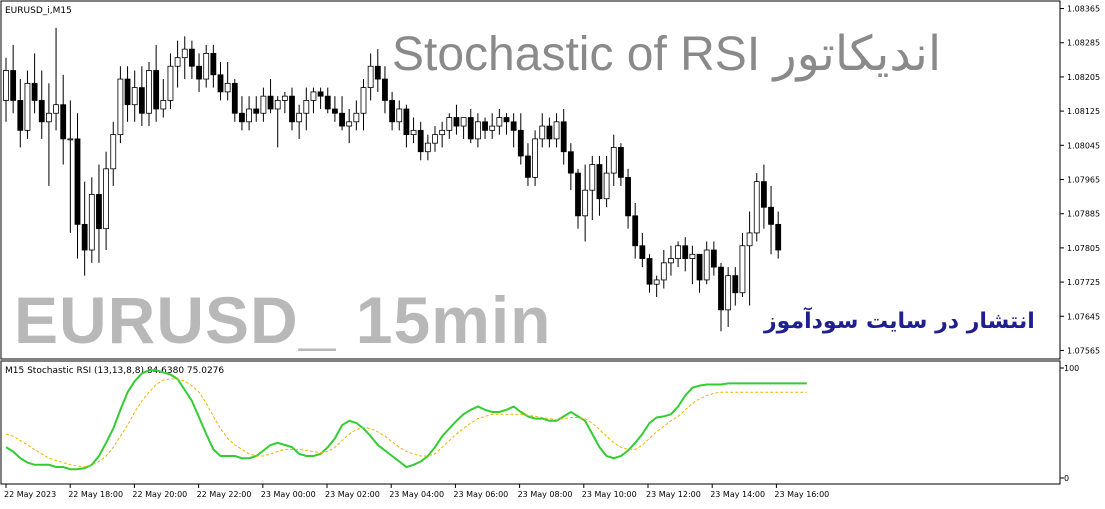 The width and height of the screenshot is (1105, 509). What do you see at coordinates (1069, 423) in the screenshot?
I see `indicator-axis: 100 0` at bounding box center [1069, 423].